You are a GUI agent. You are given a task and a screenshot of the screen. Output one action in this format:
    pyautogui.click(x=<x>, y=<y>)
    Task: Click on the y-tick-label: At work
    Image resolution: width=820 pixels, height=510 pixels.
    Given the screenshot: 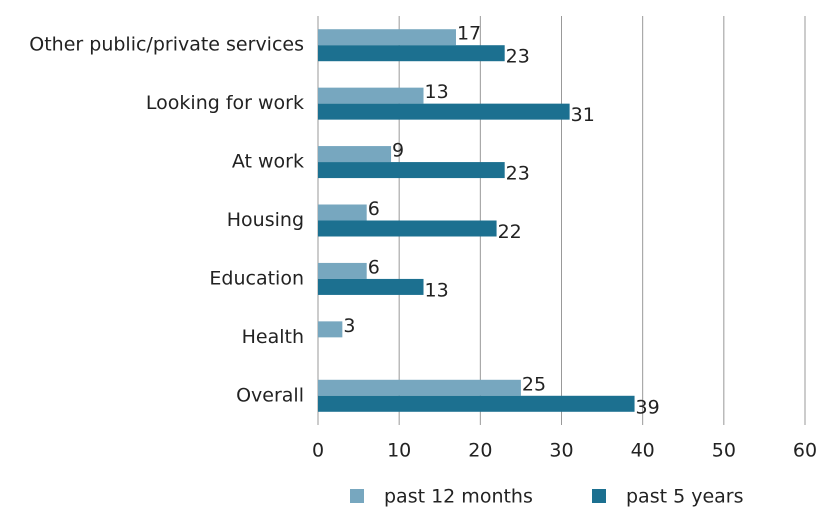 What is the action you would take?
    pyautogui.click(x=268, y=162)
    